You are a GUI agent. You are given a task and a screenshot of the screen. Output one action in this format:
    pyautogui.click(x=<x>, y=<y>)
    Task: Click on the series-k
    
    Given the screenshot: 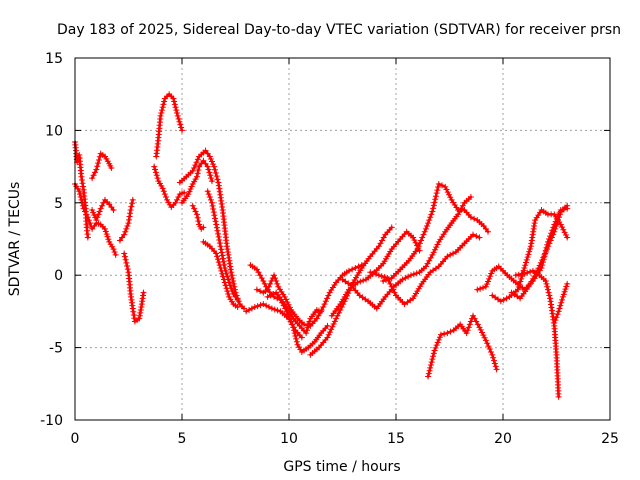 What is the action you would take?
    pyautogui.click(x=198, y=217)
    